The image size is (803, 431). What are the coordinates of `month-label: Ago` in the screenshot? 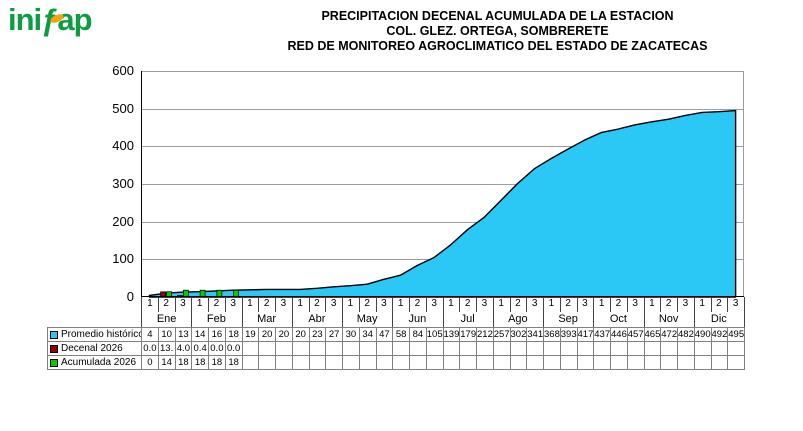 It's located at (518, 319).